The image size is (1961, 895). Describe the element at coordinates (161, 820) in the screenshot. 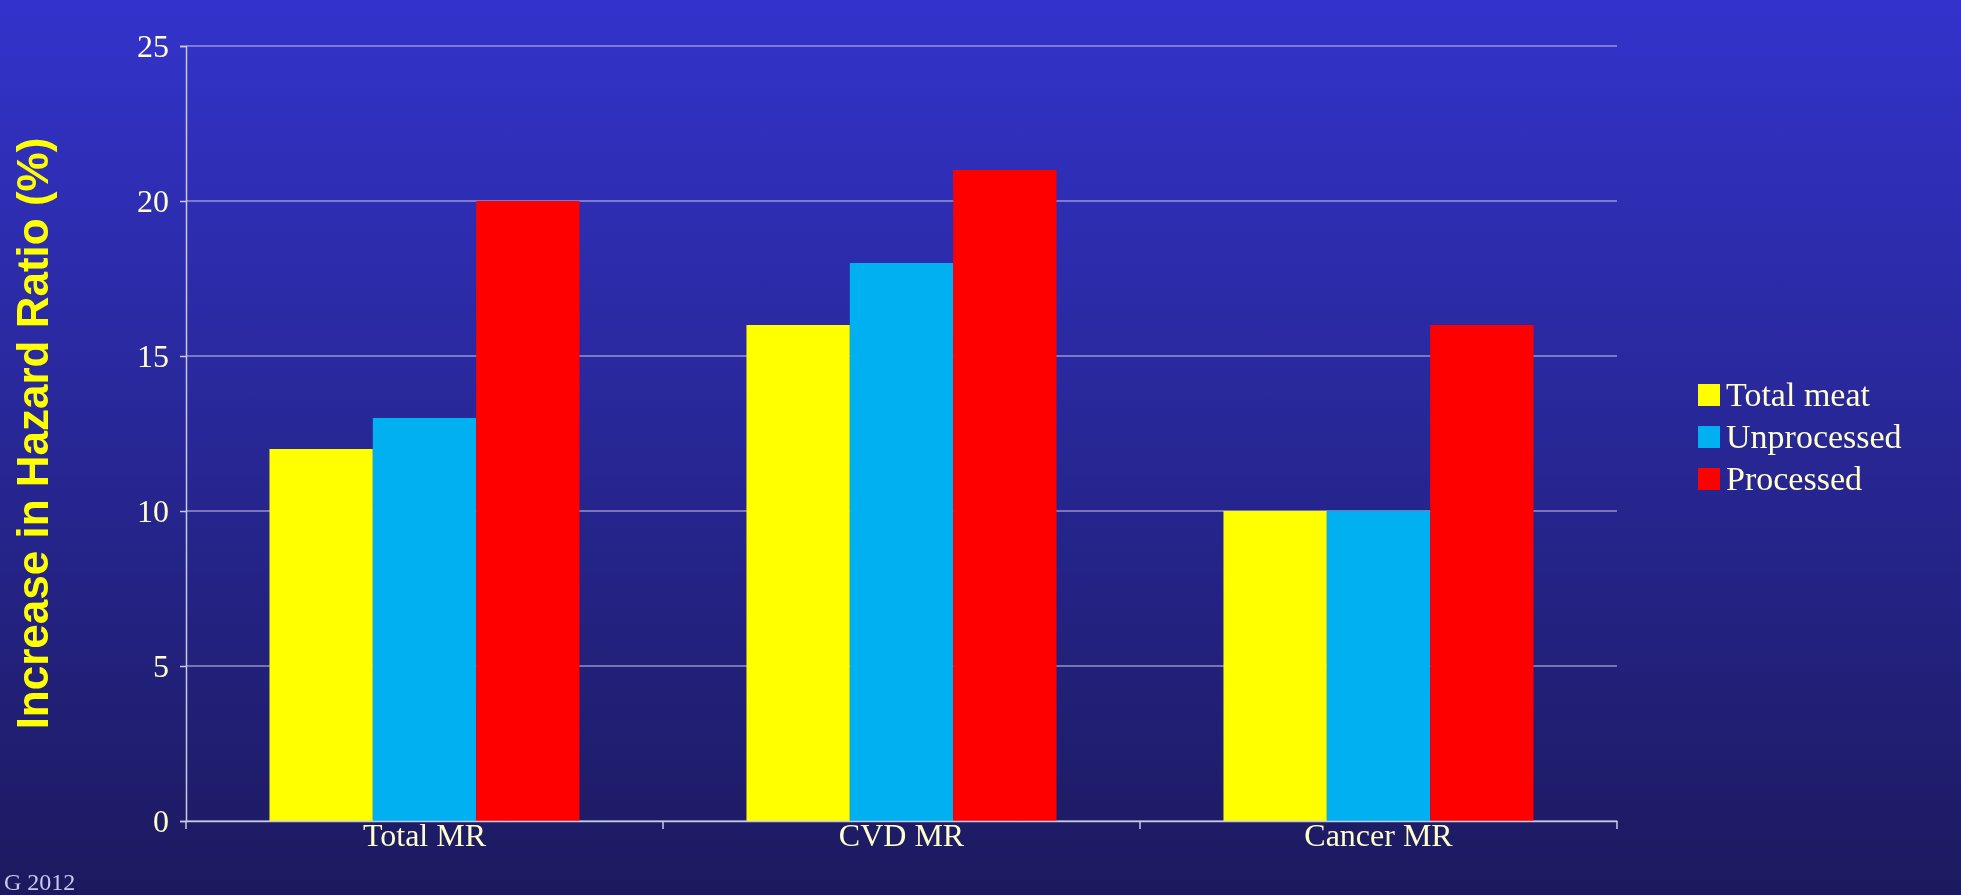

I see `y-tick-label: 0` at that location.